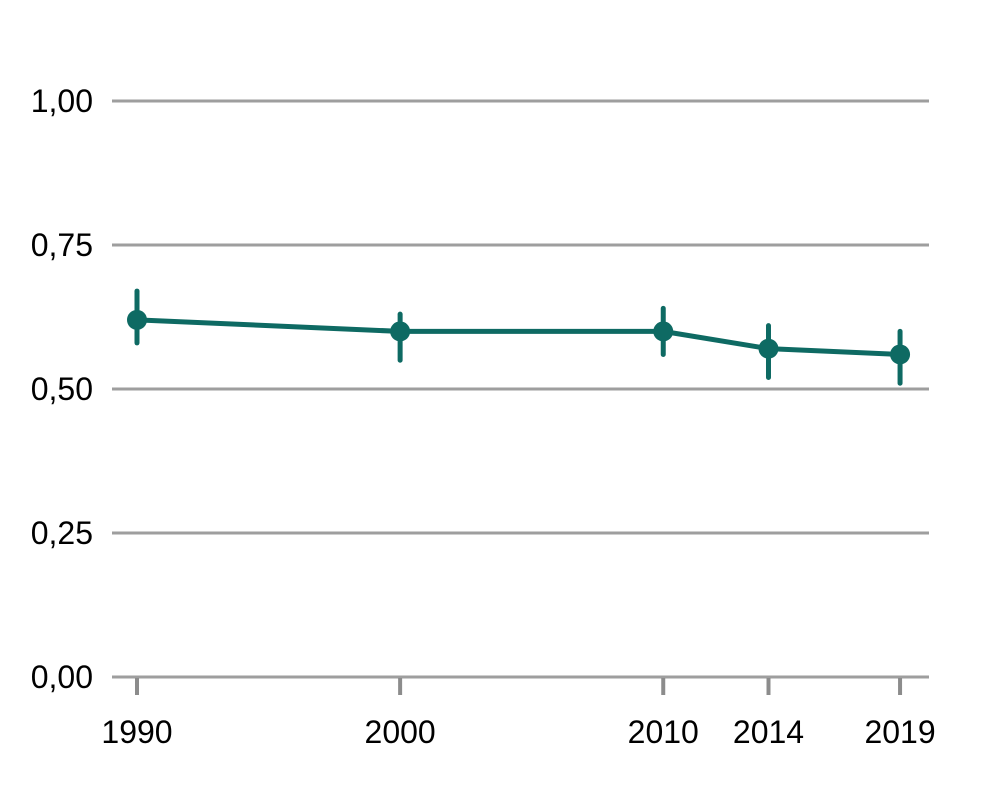 This screenshot has width=1000, height=800. Describe the element at coordinates (62, 389) in the screenshot. I see `y-tick-label: 0,50` at that location.